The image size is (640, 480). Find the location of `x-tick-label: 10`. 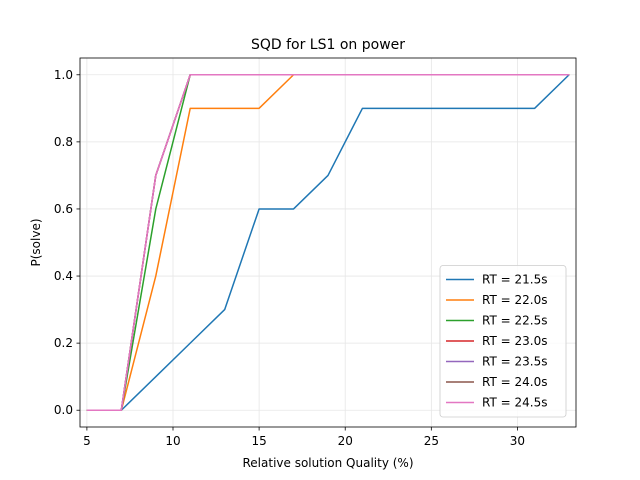

x-tick-label: 10 is located at coordinates (172, 441).